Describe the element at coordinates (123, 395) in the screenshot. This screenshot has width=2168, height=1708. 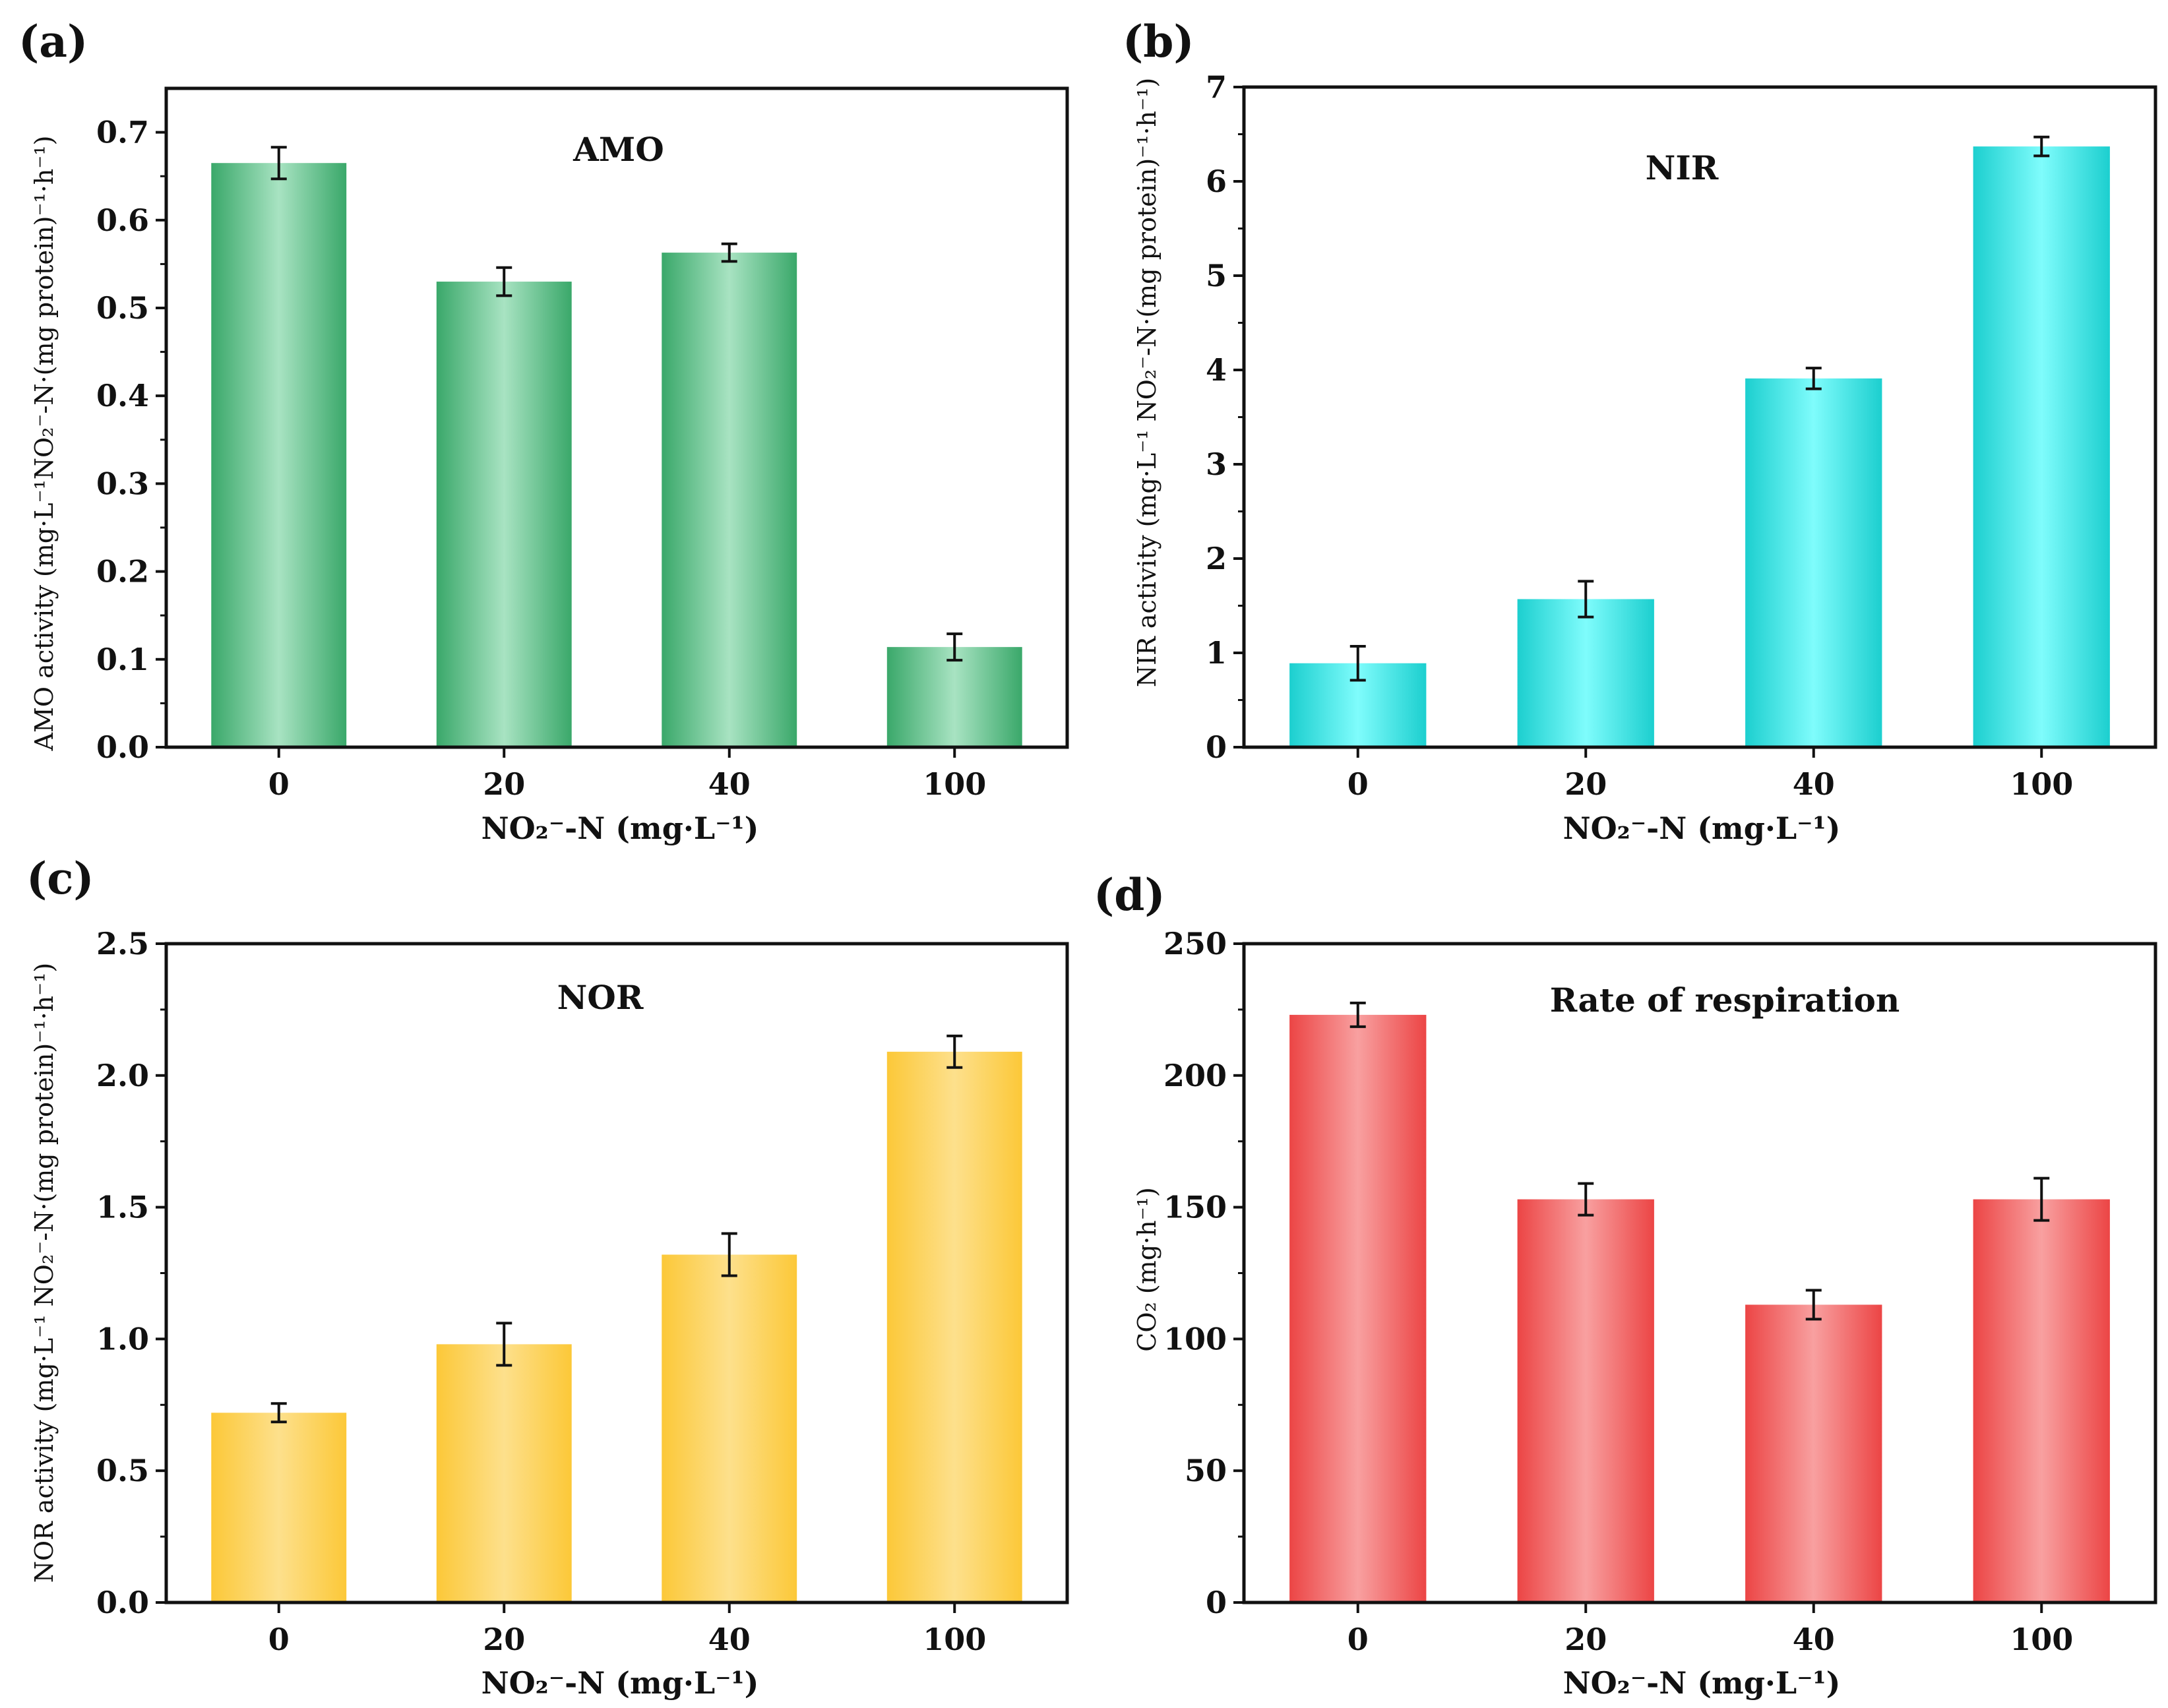
I see `y-tick-label: 0.4` at that location.